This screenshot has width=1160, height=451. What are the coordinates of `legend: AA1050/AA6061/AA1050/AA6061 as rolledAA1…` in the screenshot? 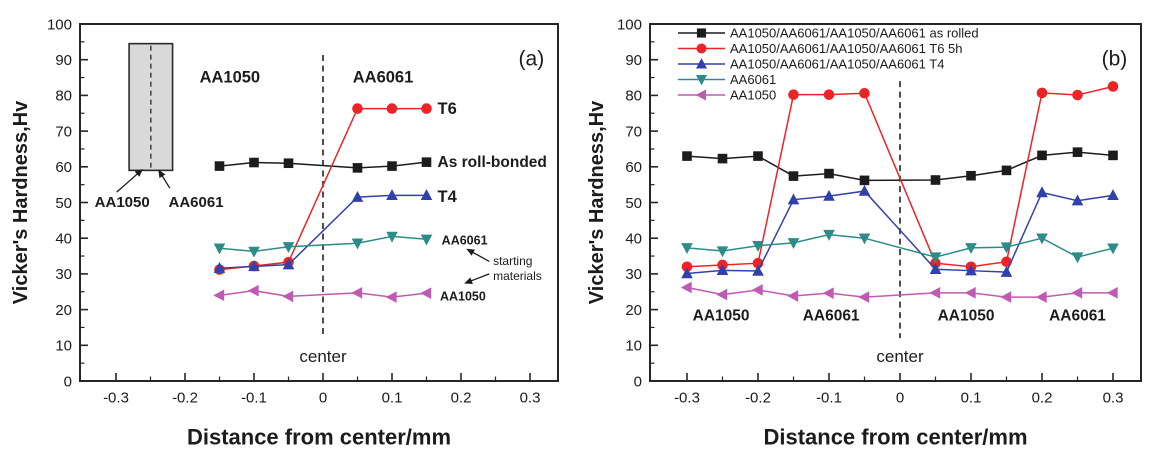 It's located at (828, 64).